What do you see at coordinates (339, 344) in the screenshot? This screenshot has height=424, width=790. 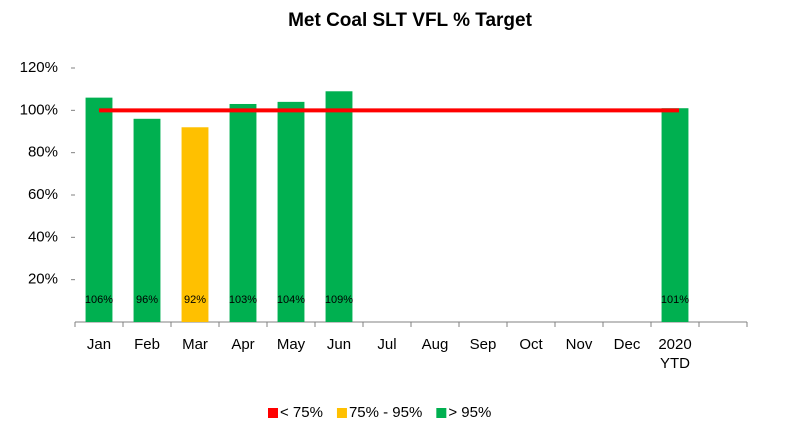 I see `x-tick-label: Jun` at bounding box center [339, 344].